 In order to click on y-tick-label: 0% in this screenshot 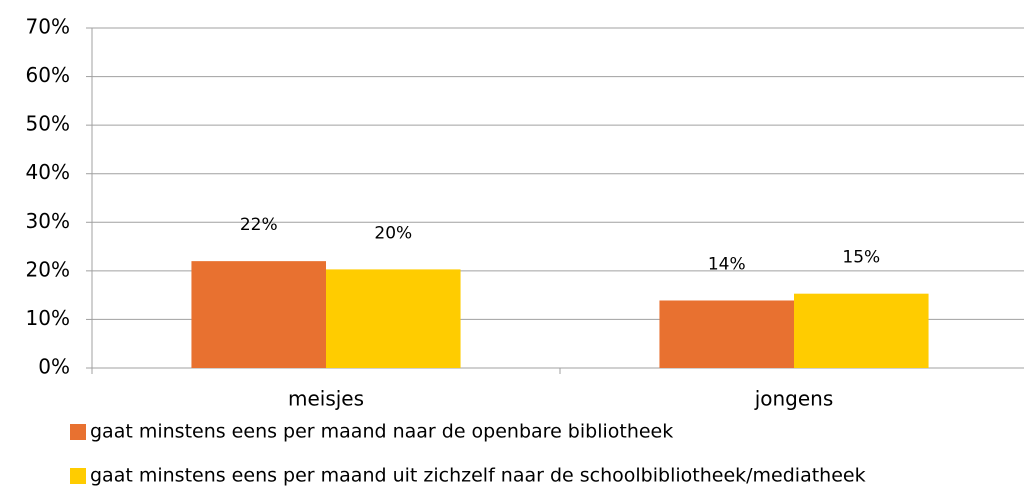, I will do `click(54, 367)`.